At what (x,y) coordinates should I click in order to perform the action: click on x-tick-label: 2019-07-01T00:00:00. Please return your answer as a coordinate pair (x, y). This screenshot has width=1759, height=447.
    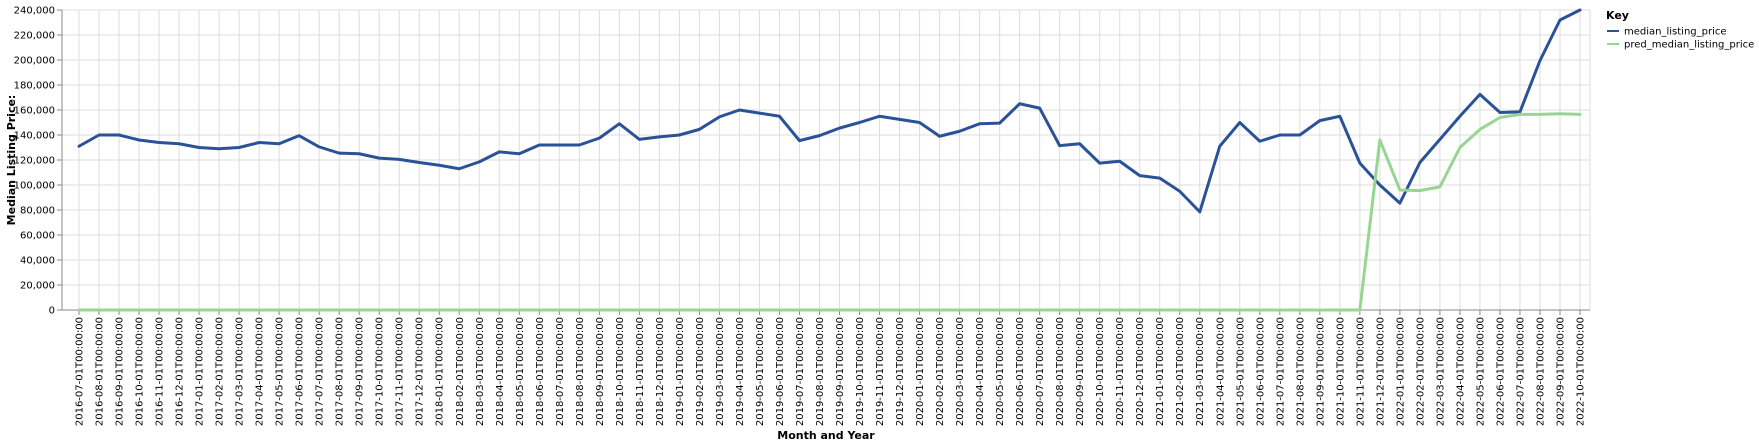
    Looking at the image, I should click on (800, 371).